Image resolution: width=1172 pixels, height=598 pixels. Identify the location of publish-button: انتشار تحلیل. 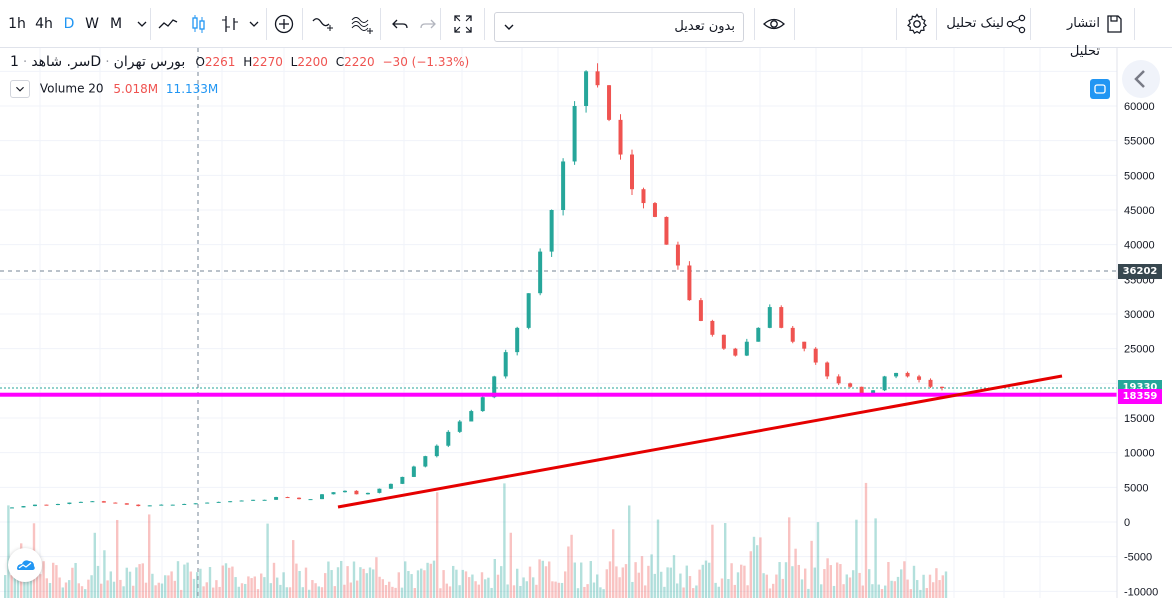
(1068, 34).